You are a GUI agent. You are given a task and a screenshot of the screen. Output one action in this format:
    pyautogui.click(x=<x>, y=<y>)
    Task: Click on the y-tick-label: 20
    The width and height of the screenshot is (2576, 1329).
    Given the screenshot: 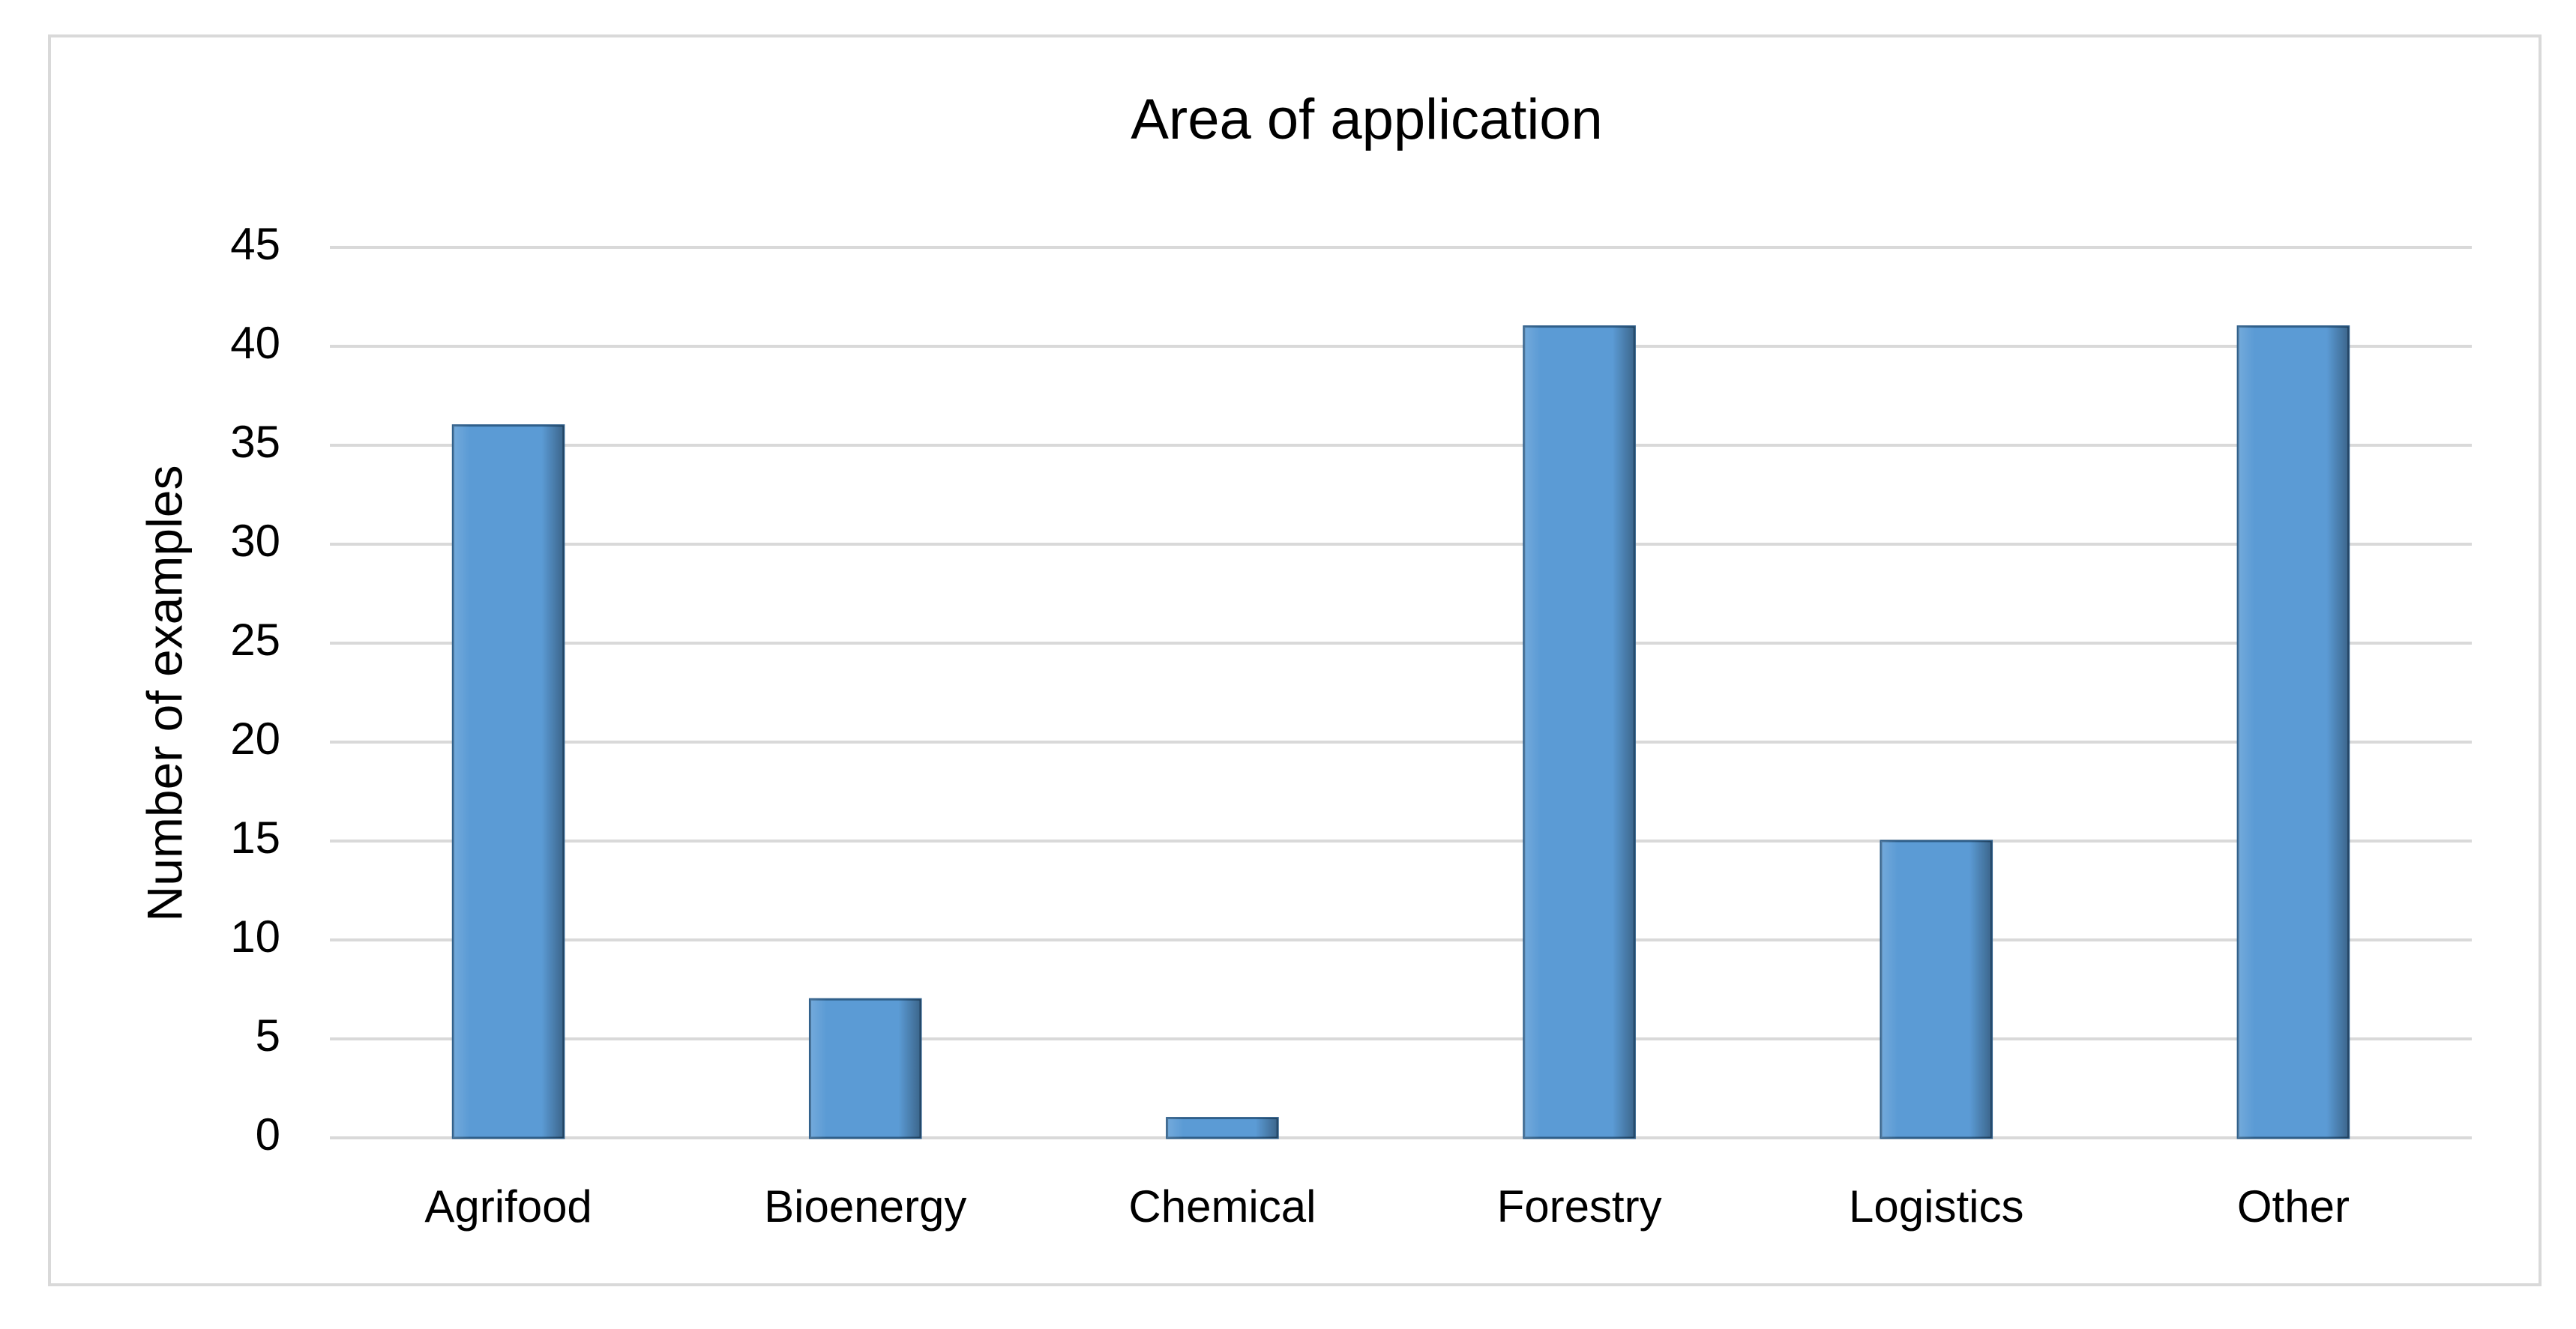 What is the action you would take?
    pyautogui.click(x=255, y=739)
    